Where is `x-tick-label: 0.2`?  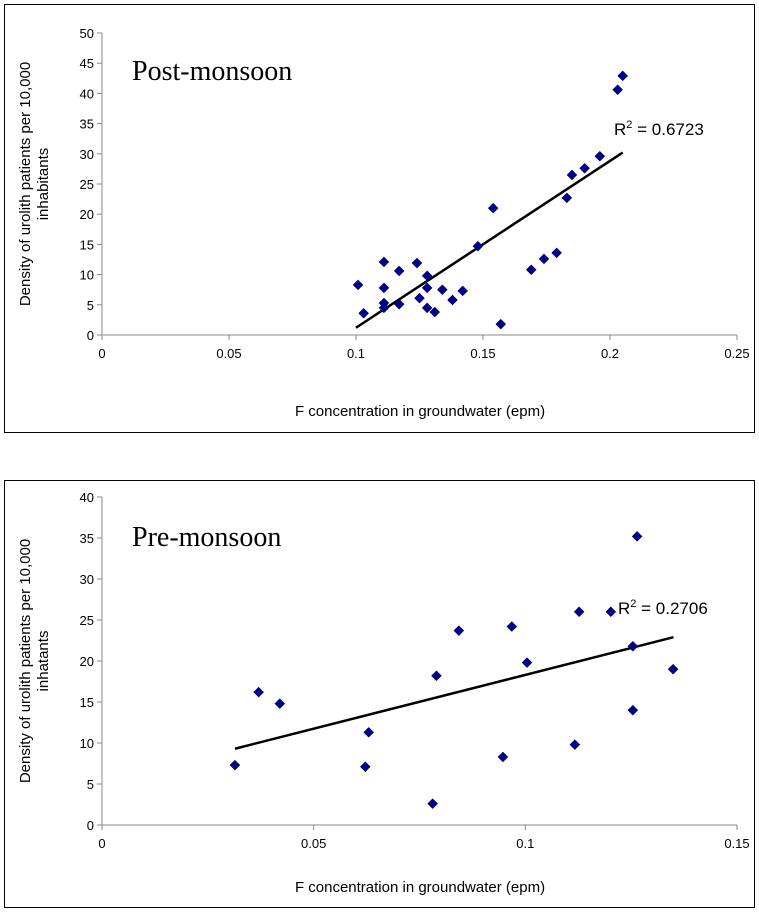 x-tick-label: 0.2 is located at coordinates (610, 353).